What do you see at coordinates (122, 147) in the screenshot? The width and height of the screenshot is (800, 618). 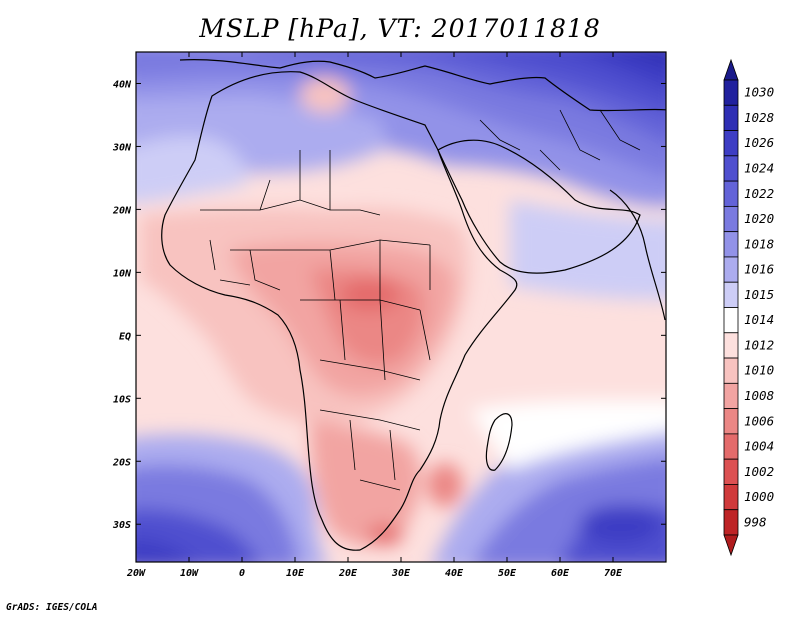 I see `lat-tick-label: 30N` at bounding box center [122, 147].